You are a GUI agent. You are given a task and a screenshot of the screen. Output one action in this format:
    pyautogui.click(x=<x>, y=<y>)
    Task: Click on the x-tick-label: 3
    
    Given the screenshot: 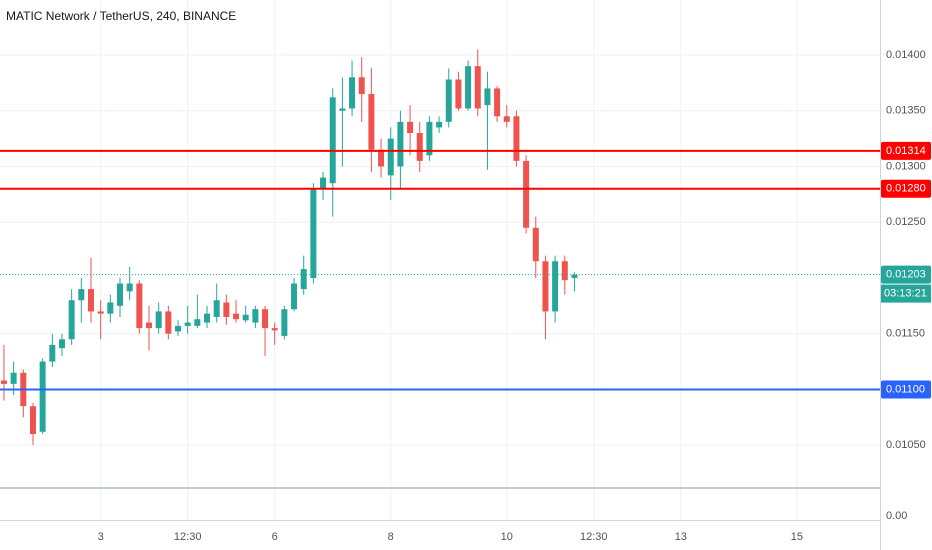 What is the action you would take?
    pyautogui.click(x=101, y=537)
    